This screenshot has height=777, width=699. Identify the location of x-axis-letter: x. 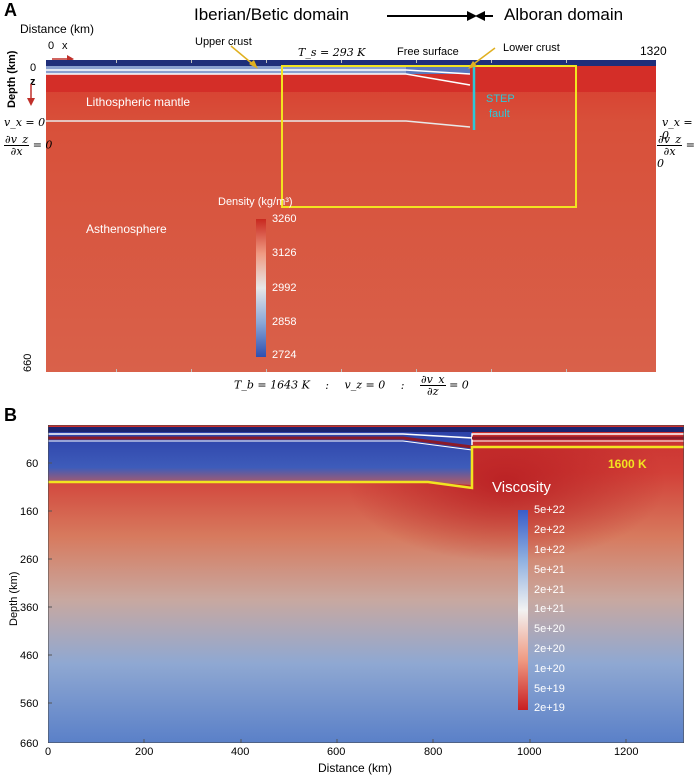
(65, 46).